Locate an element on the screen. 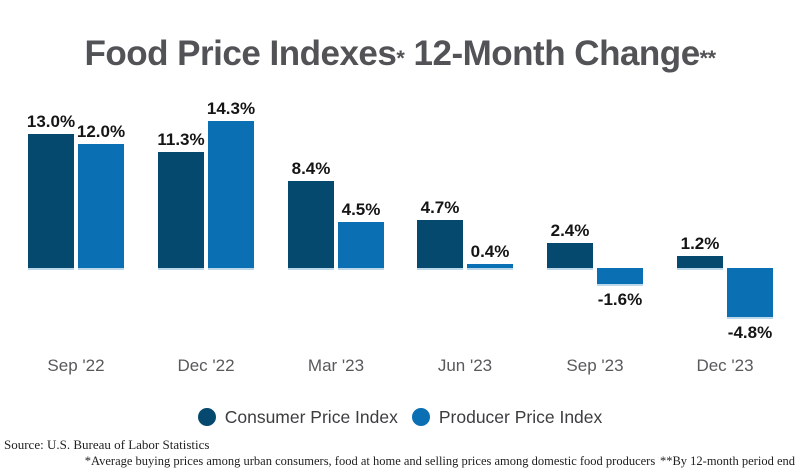 The height and width of the screenshot is (475, 800). bar-value-label-producer-price-index-sep-23: -1.6% is located at coordinates (620, 299).